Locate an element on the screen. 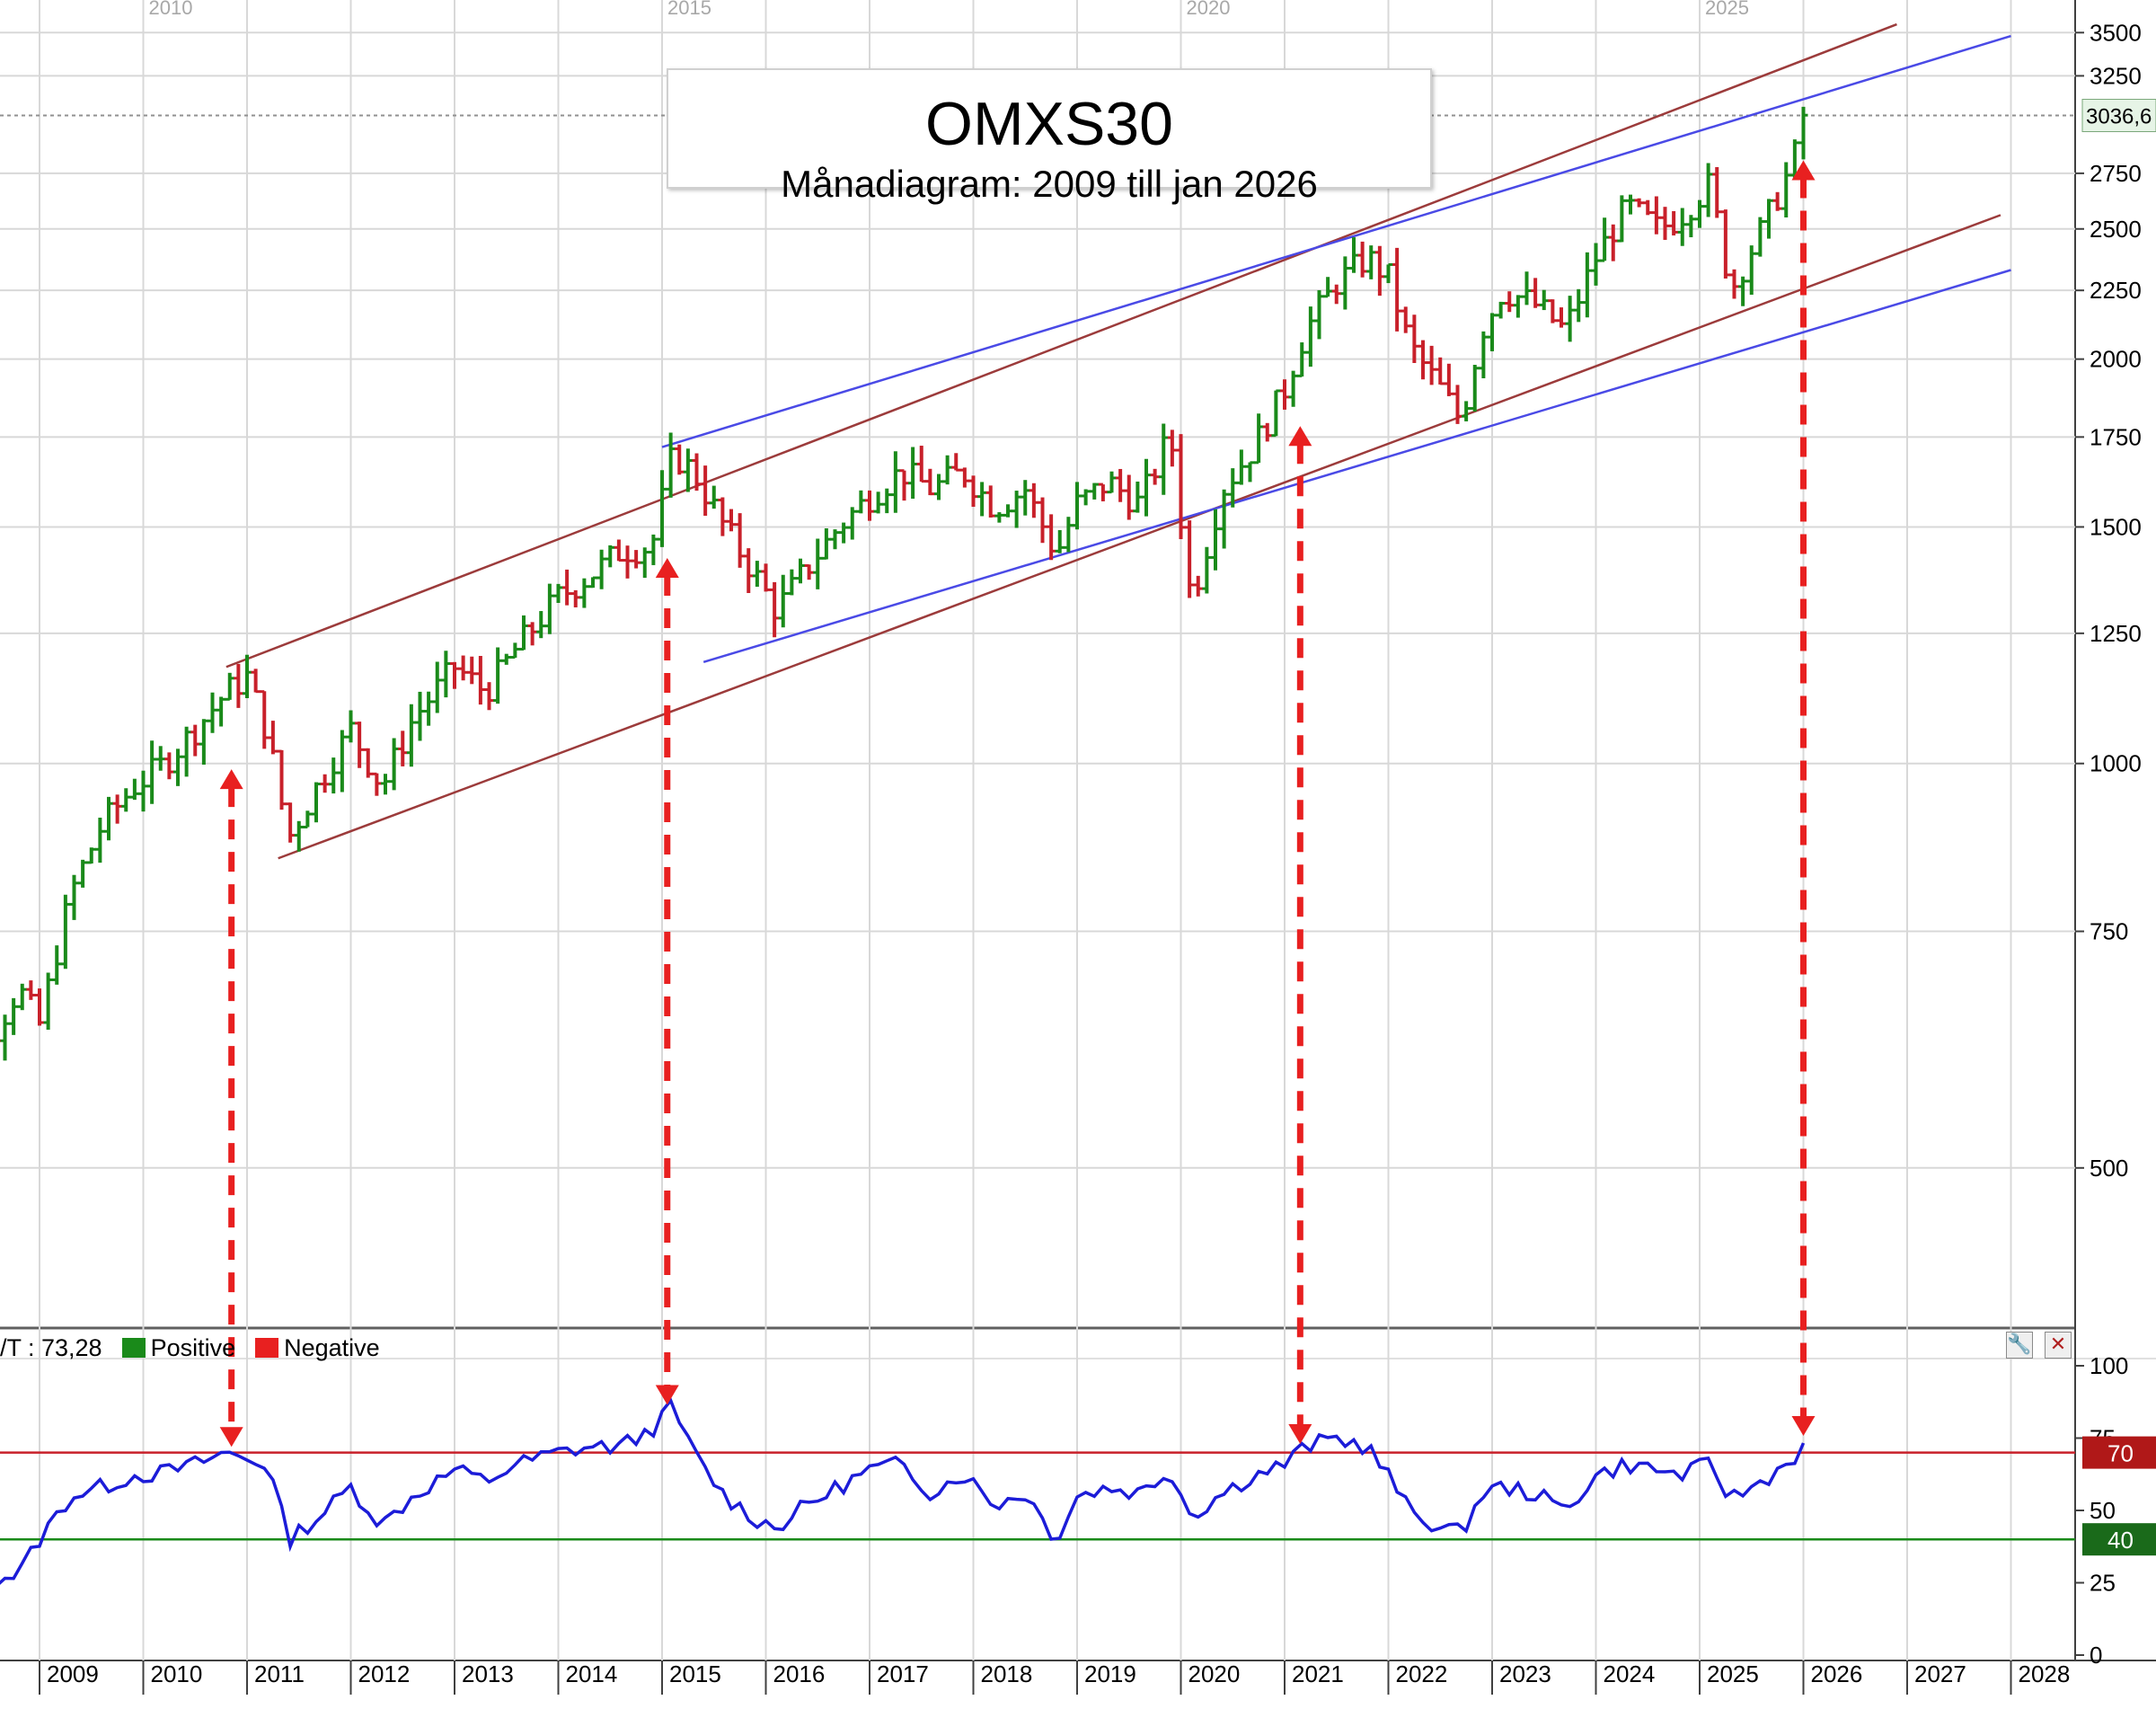 The height and width of the screenshot is (1709, 2156). top-year-label: 2010 is located at coordinates (171, 9).